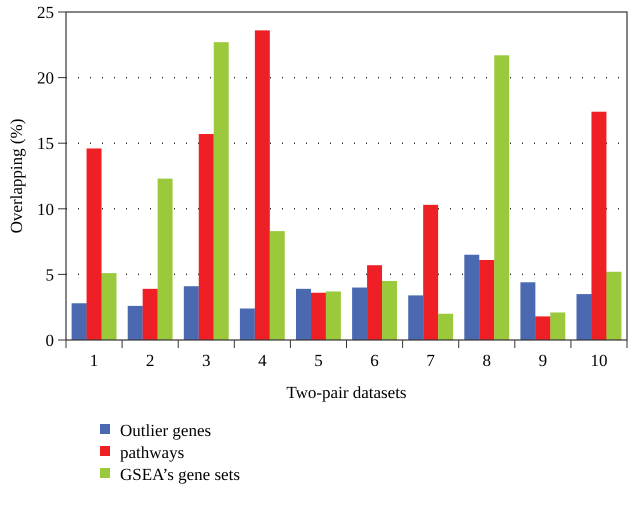 The width and height of the screenshot is (635, 510). What do you see at coordinates (374, 360) in the screenshot?
I see `x-tick-label: 6` at bounding box center [374, 360].